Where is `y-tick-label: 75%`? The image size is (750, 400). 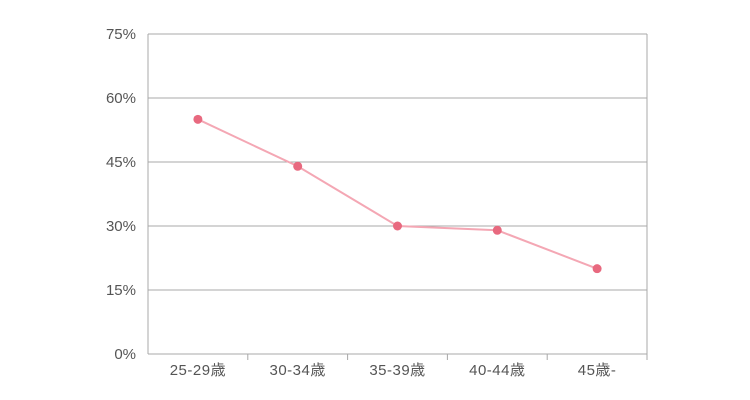 y-tick-label: 75% is located at coordinates (121, 34).